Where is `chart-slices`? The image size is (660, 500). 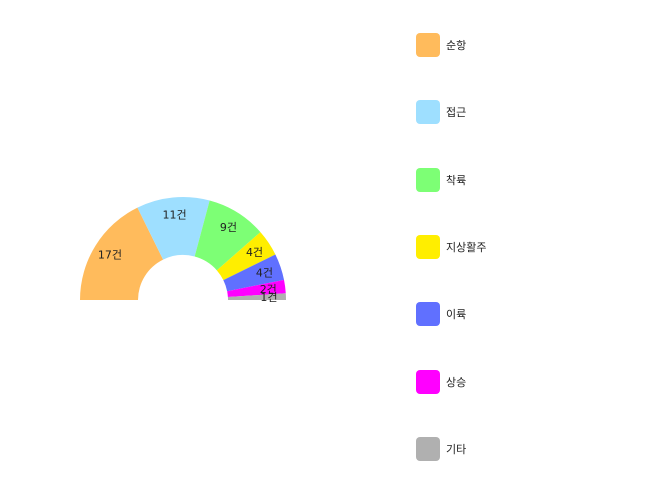 chart-slices is located at coordinates (183, 248).